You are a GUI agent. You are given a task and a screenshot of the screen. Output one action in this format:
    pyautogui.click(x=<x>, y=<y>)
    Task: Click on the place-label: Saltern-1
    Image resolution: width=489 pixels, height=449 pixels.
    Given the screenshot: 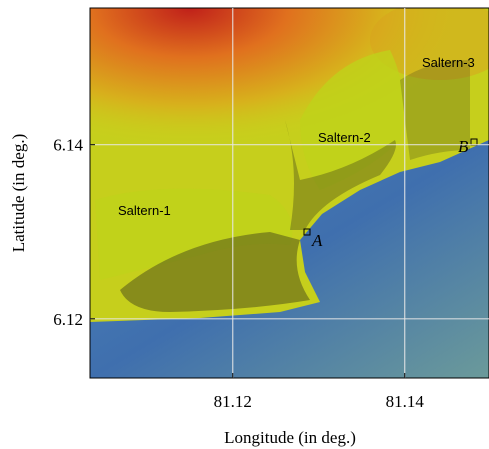 What is the action you would take?
    pyautogui.click(x=144, y=210)
    